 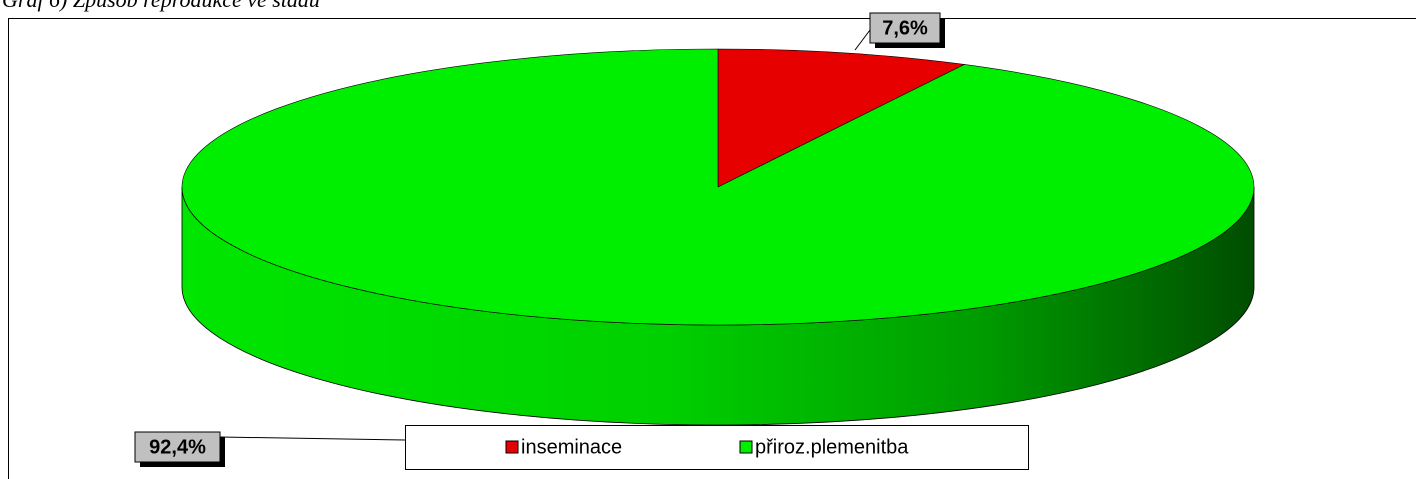 I want to click on legend-label: inseminace, so click(x=571, y=447).